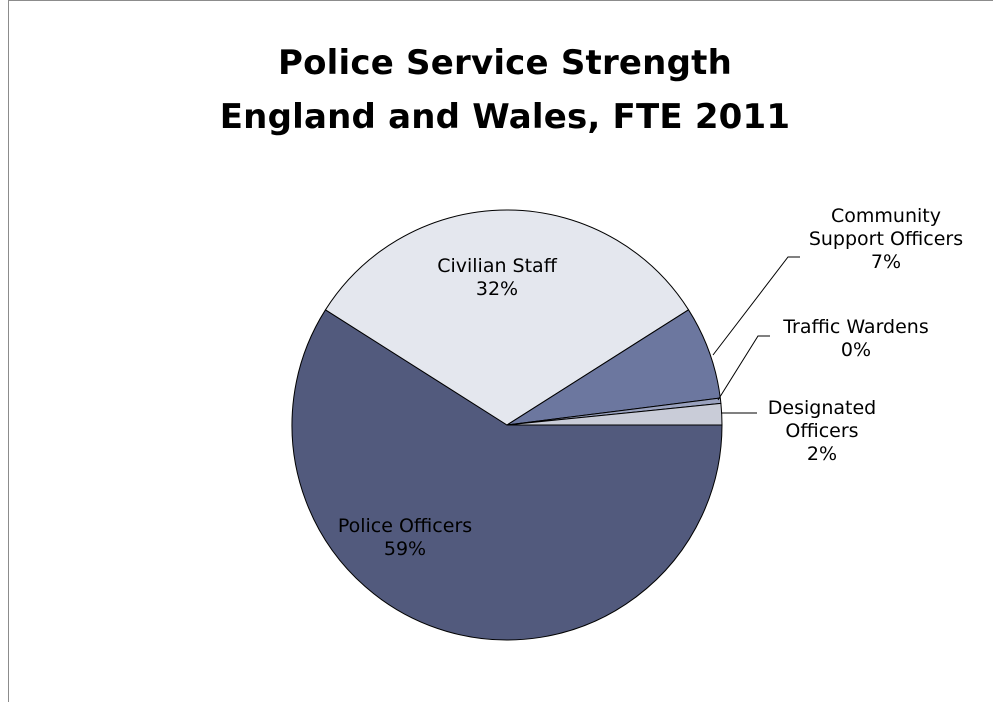 The image size is (993, 702). I want to click on pie-slice-civilian-staff, so click(507, 317).